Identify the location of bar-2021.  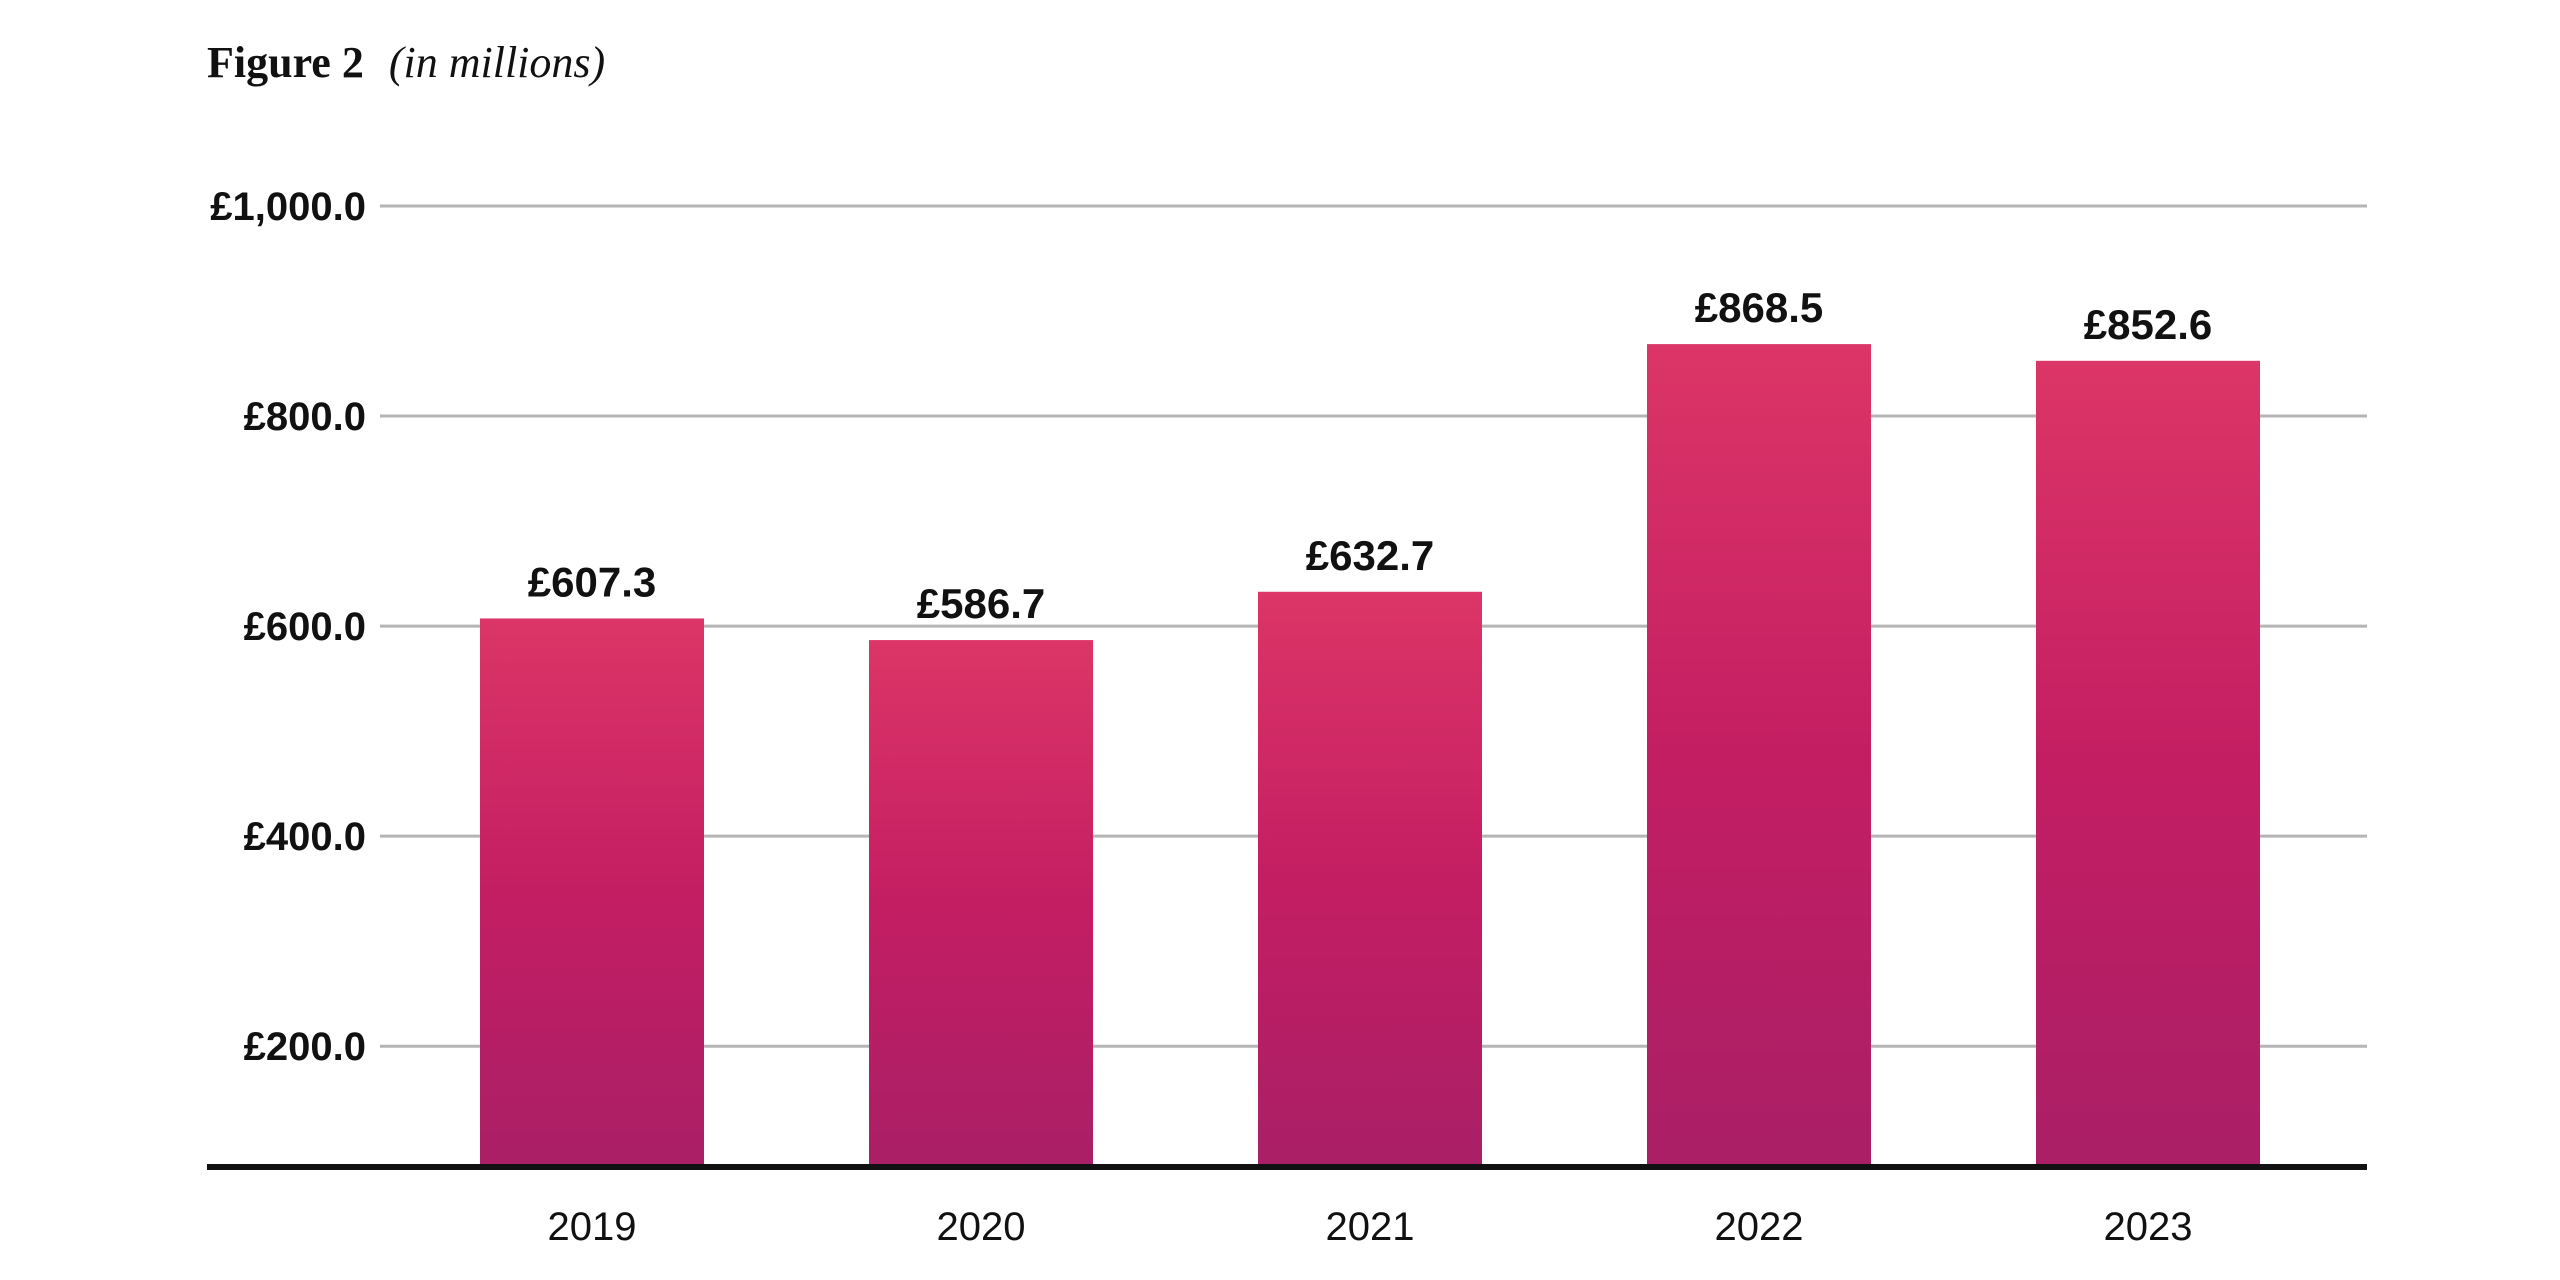
(1370, 879).